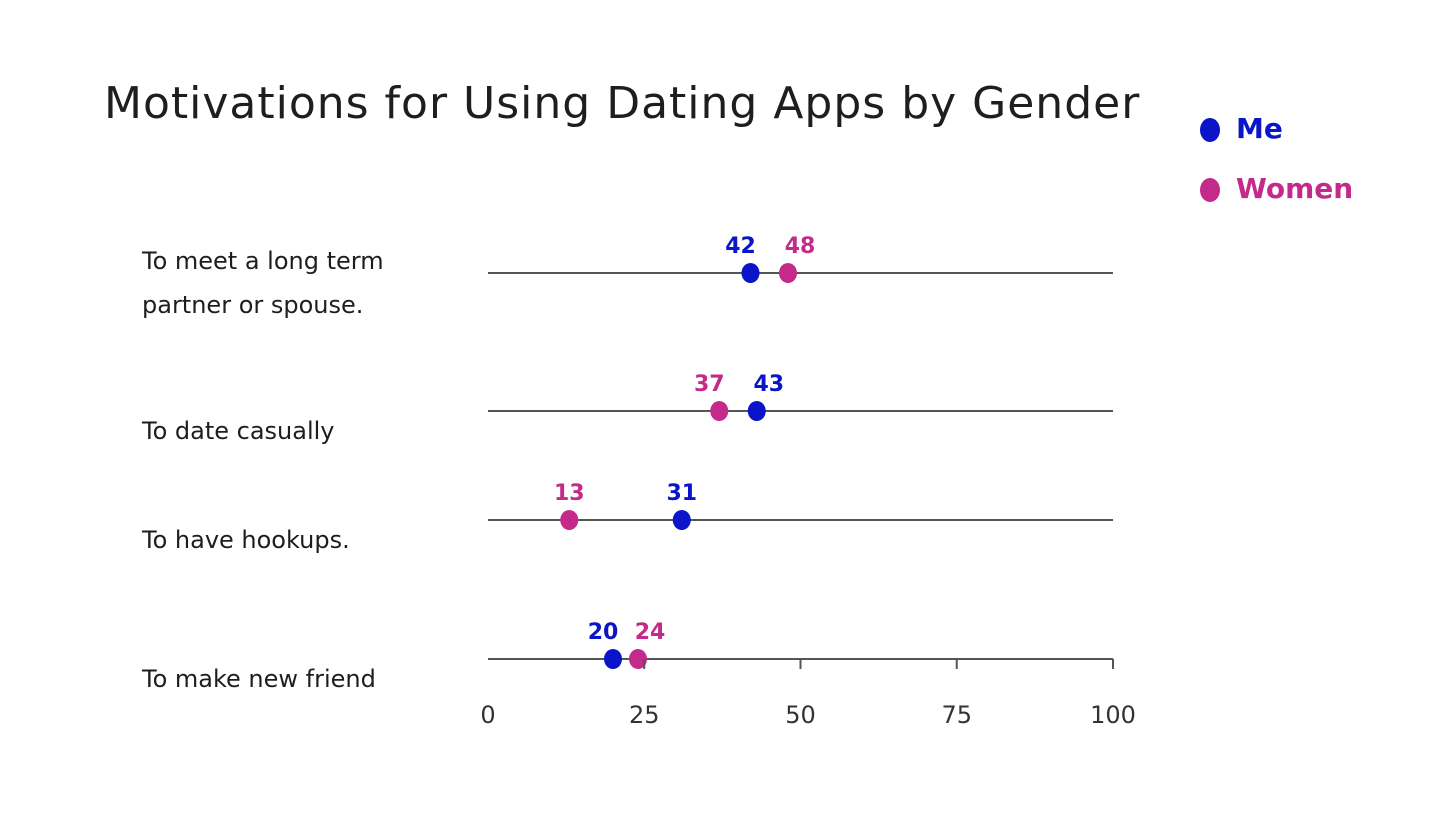  Describe the element at coordinates (956, 715) in the screenshot. I see `x-tick-label-3: 75` at that location.